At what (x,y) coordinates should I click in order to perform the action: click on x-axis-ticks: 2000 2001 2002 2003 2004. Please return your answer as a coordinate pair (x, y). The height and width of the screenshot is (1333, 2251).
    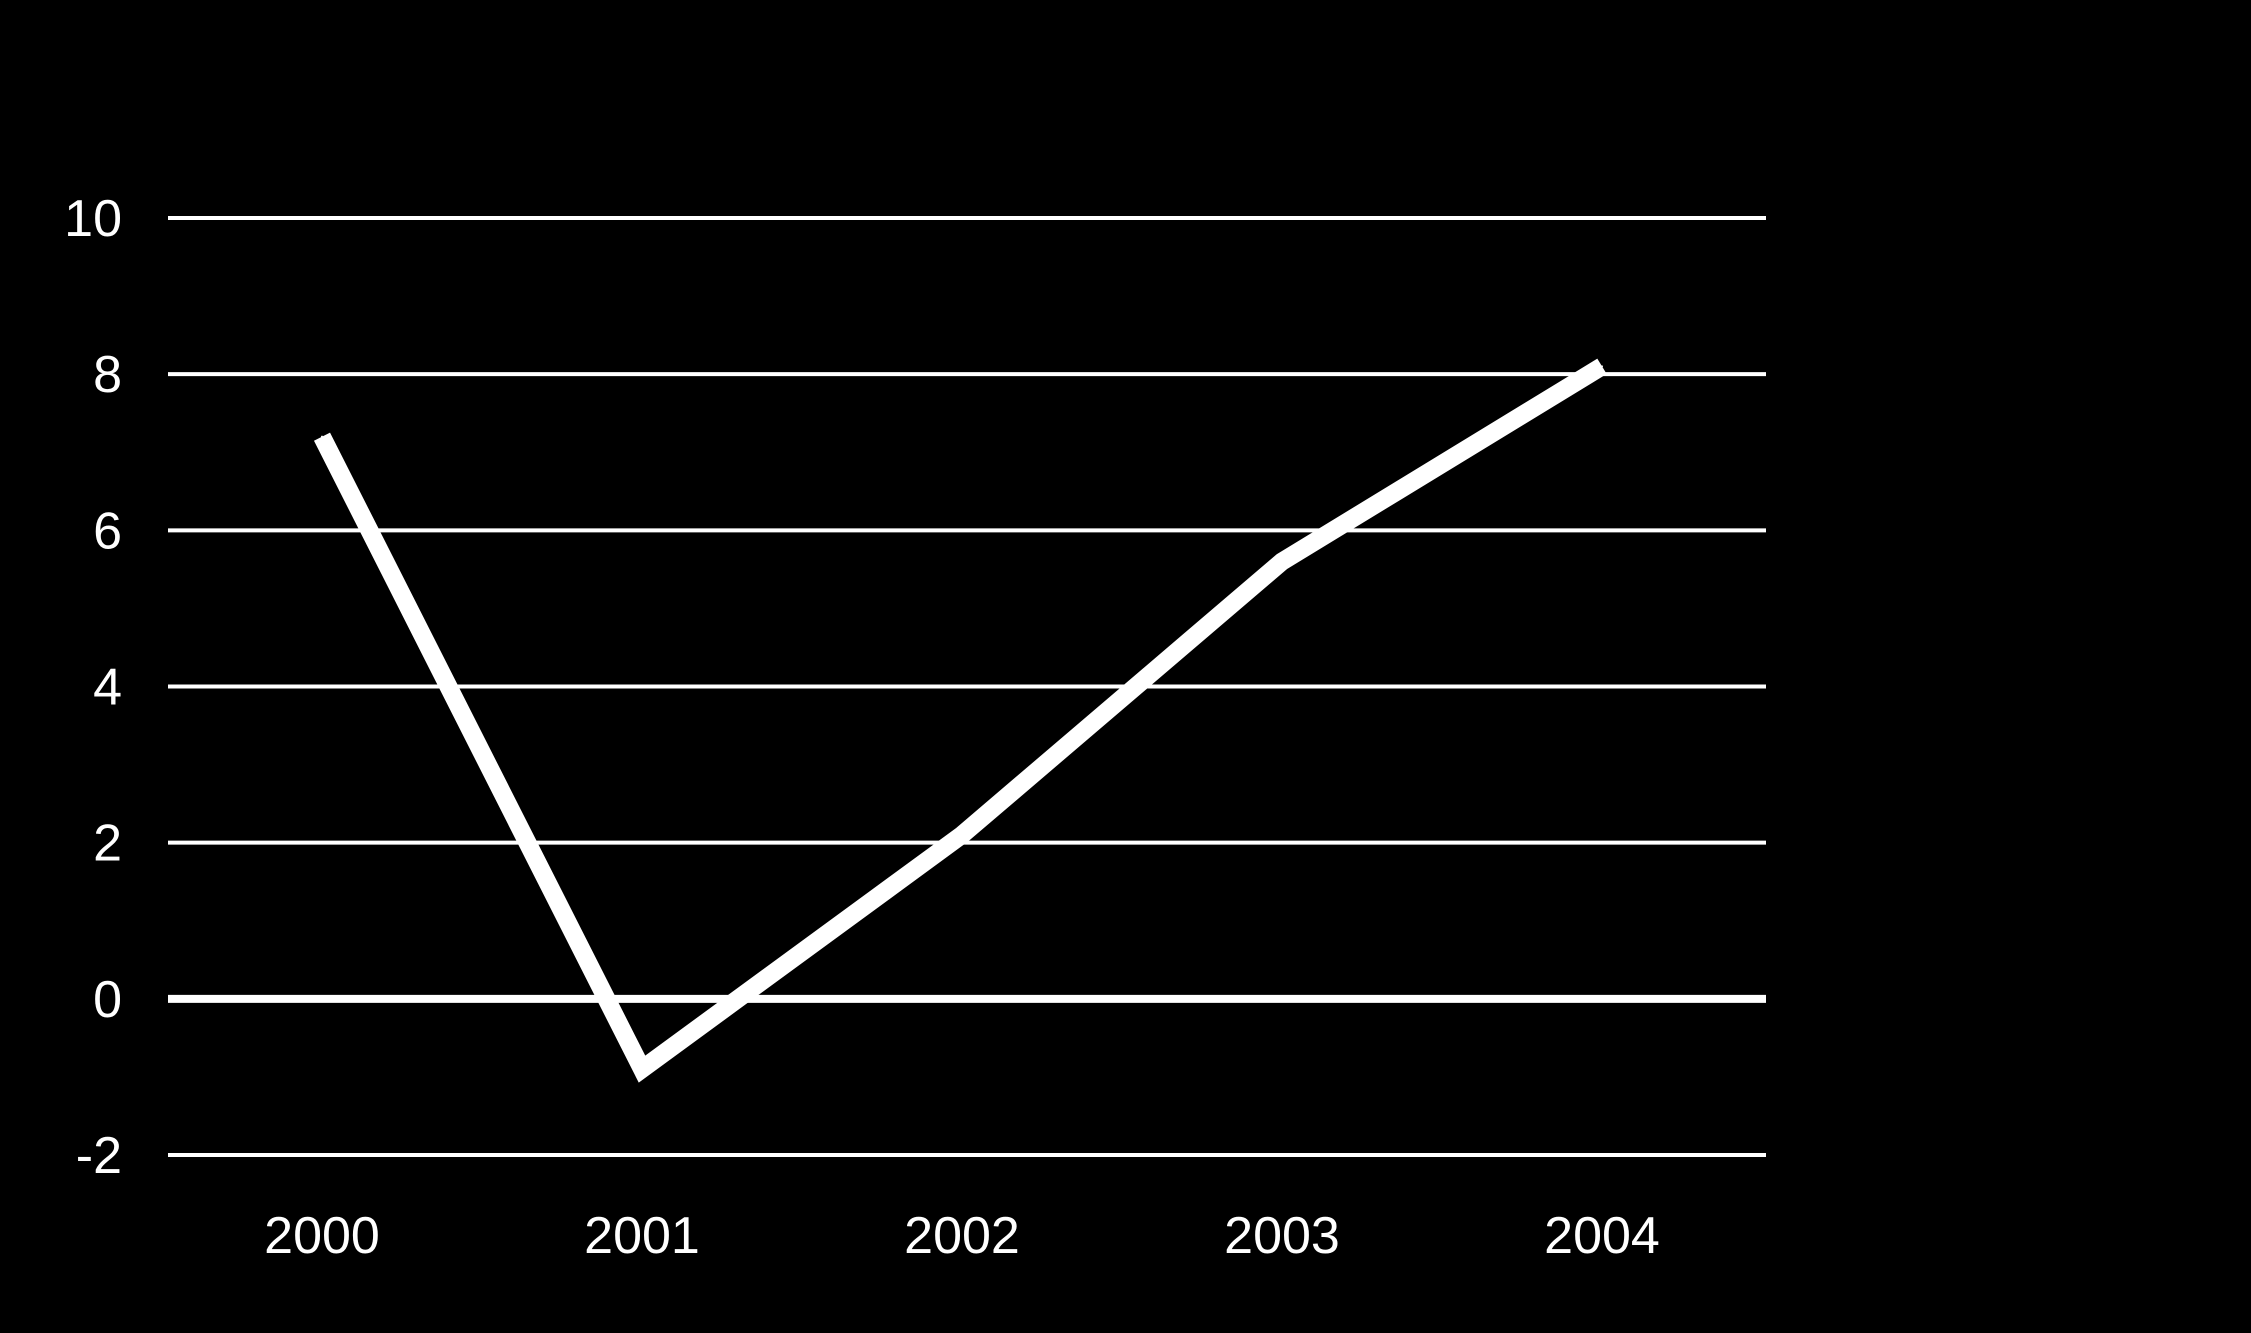
    Looking at the image, I should click on (962, 1236).